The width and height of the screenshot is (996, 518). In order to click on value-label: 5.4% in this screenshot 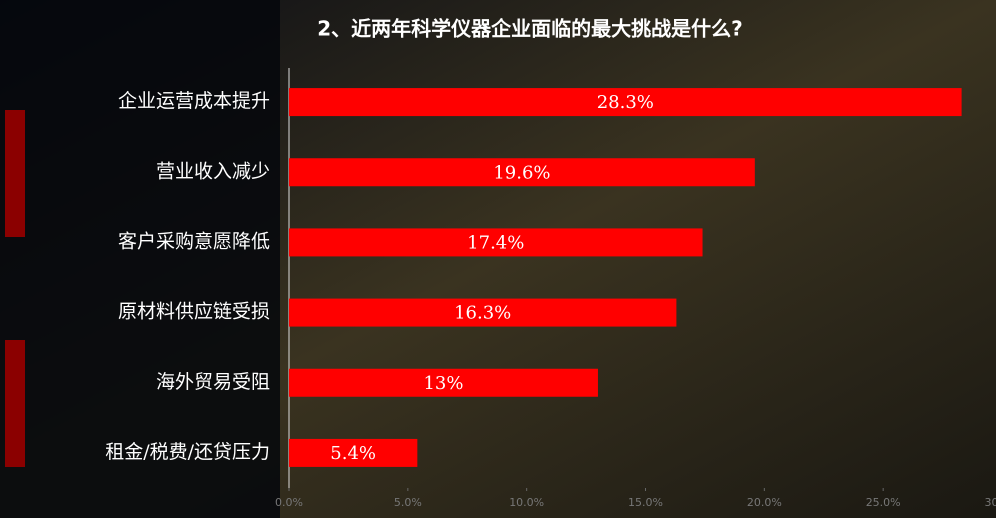, I will do `click(353, 453)`.